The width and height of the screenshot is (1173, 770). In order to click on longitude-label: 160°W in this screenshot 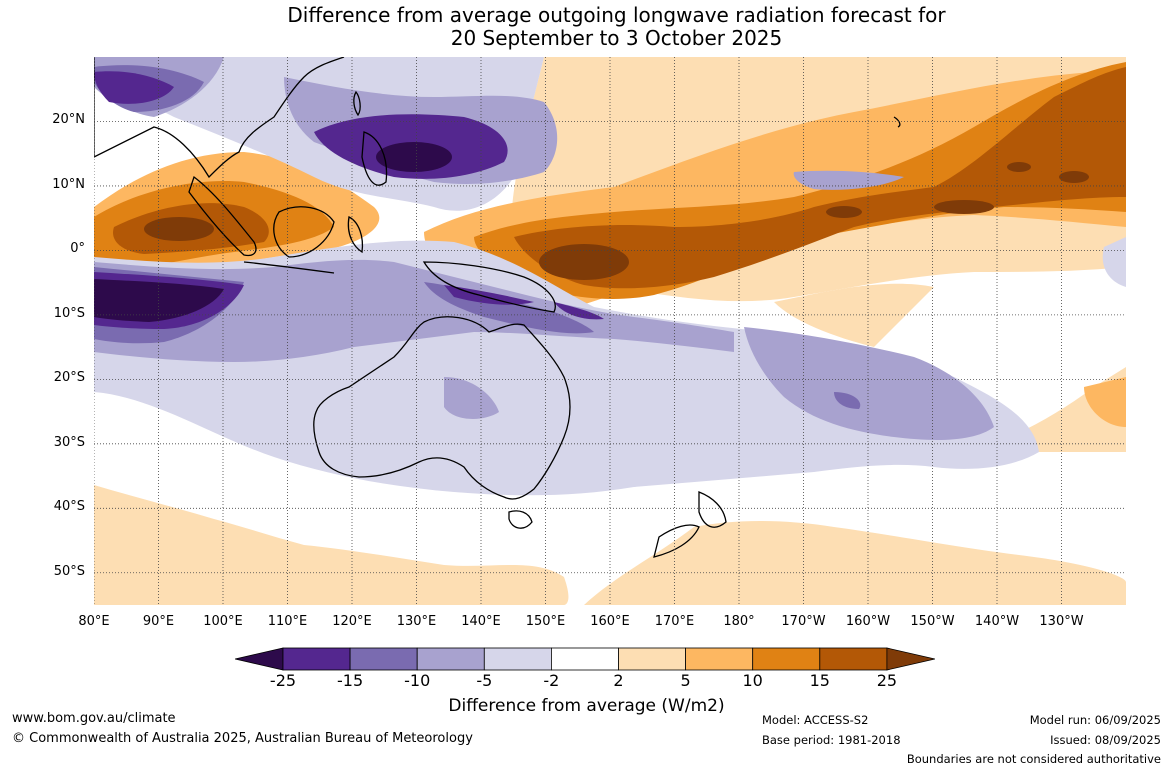, I will do `click(868, 621)`.